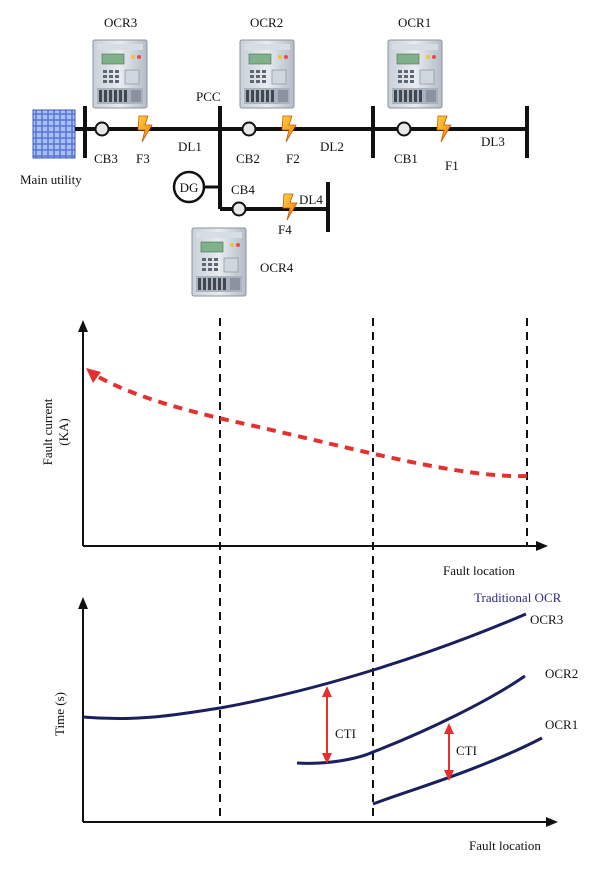  I want to click on fault-f3-icon, so click(145, 129).